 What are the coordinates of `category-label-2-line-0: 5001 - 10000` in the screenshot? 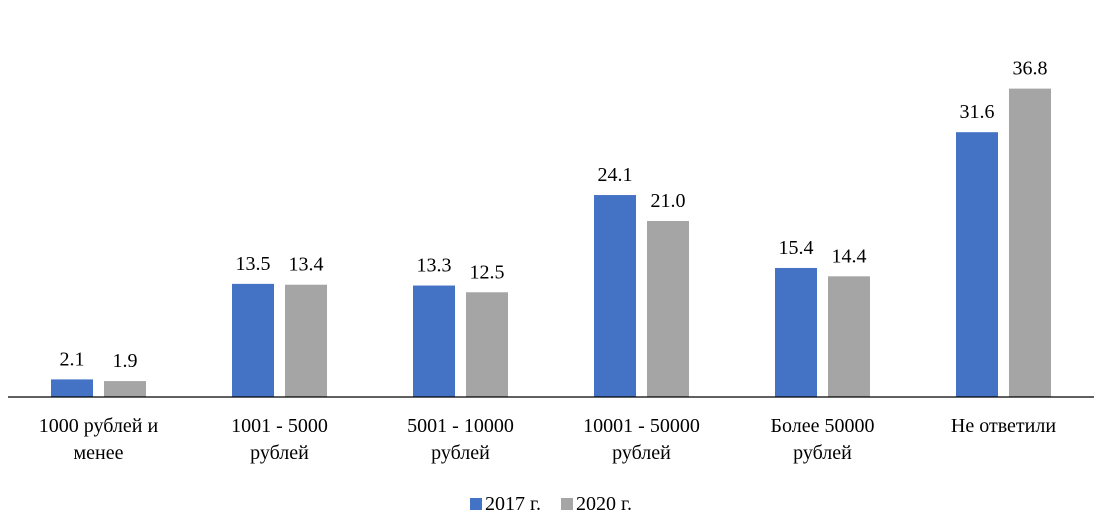 It's located at (460, 426).